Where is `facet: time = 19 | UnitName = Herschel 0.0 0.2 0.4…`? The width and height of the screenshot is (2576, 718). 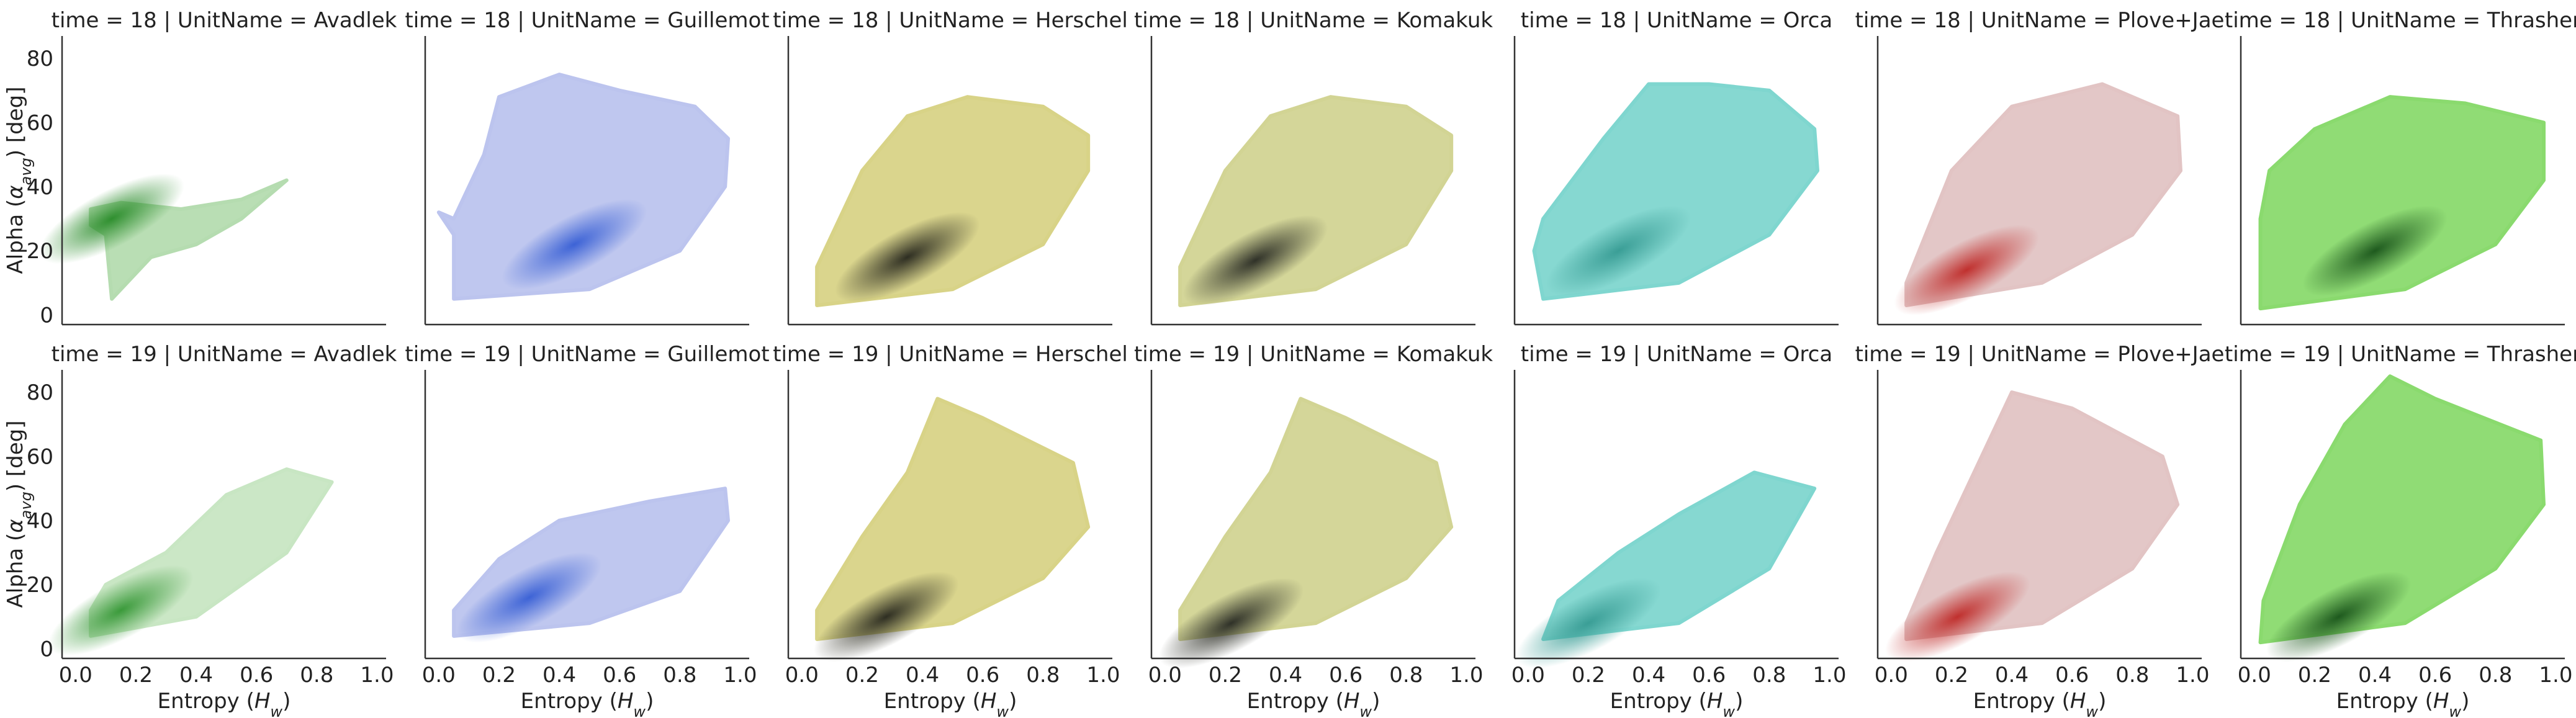
facet: time = 19 | UnitName = Herschel 0.0 0.2 0.4… is located at coordinates (950, 530).